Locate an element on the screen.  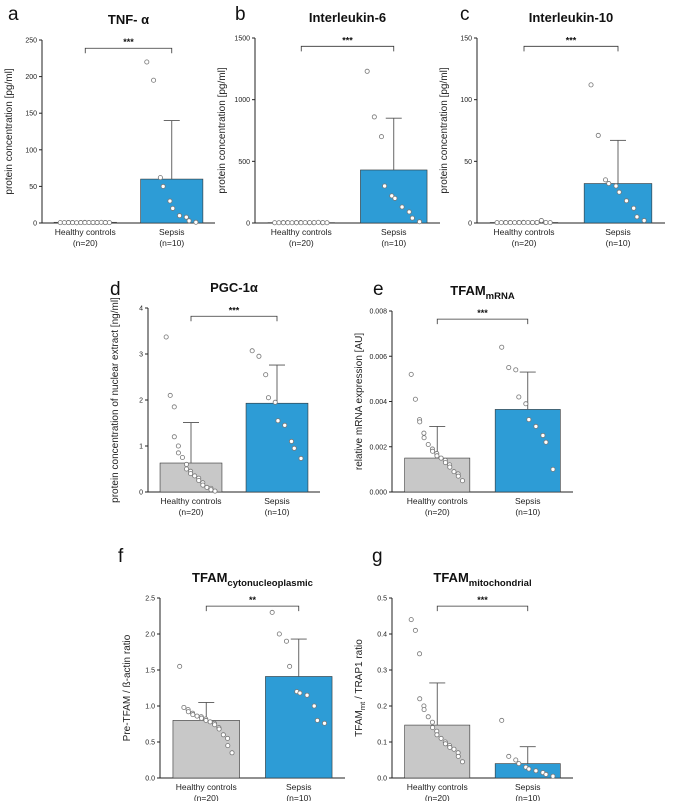
y-tick-label: 100 is located at coordinates (31, 150).